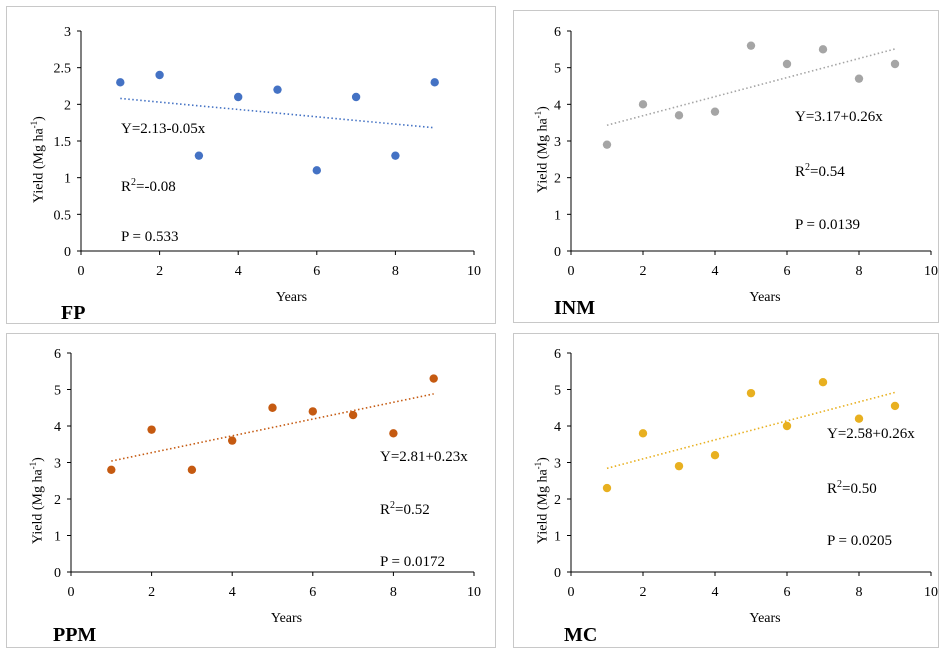 This screenshot has height=649, width=940. I want to click on p-value-label: P = 0.0205, so click(859, 541).